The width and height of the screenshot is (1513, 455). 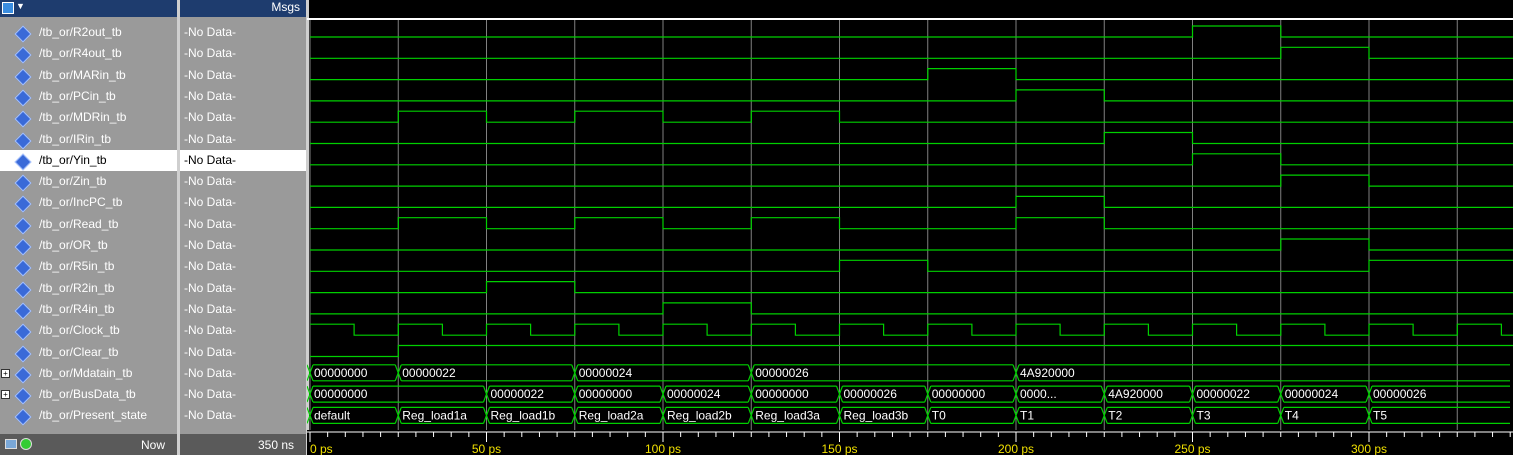 What do you see at coordinates (11, 444) in the screenshot?
I see `cursor-icon` at bounding box center [11, 444].